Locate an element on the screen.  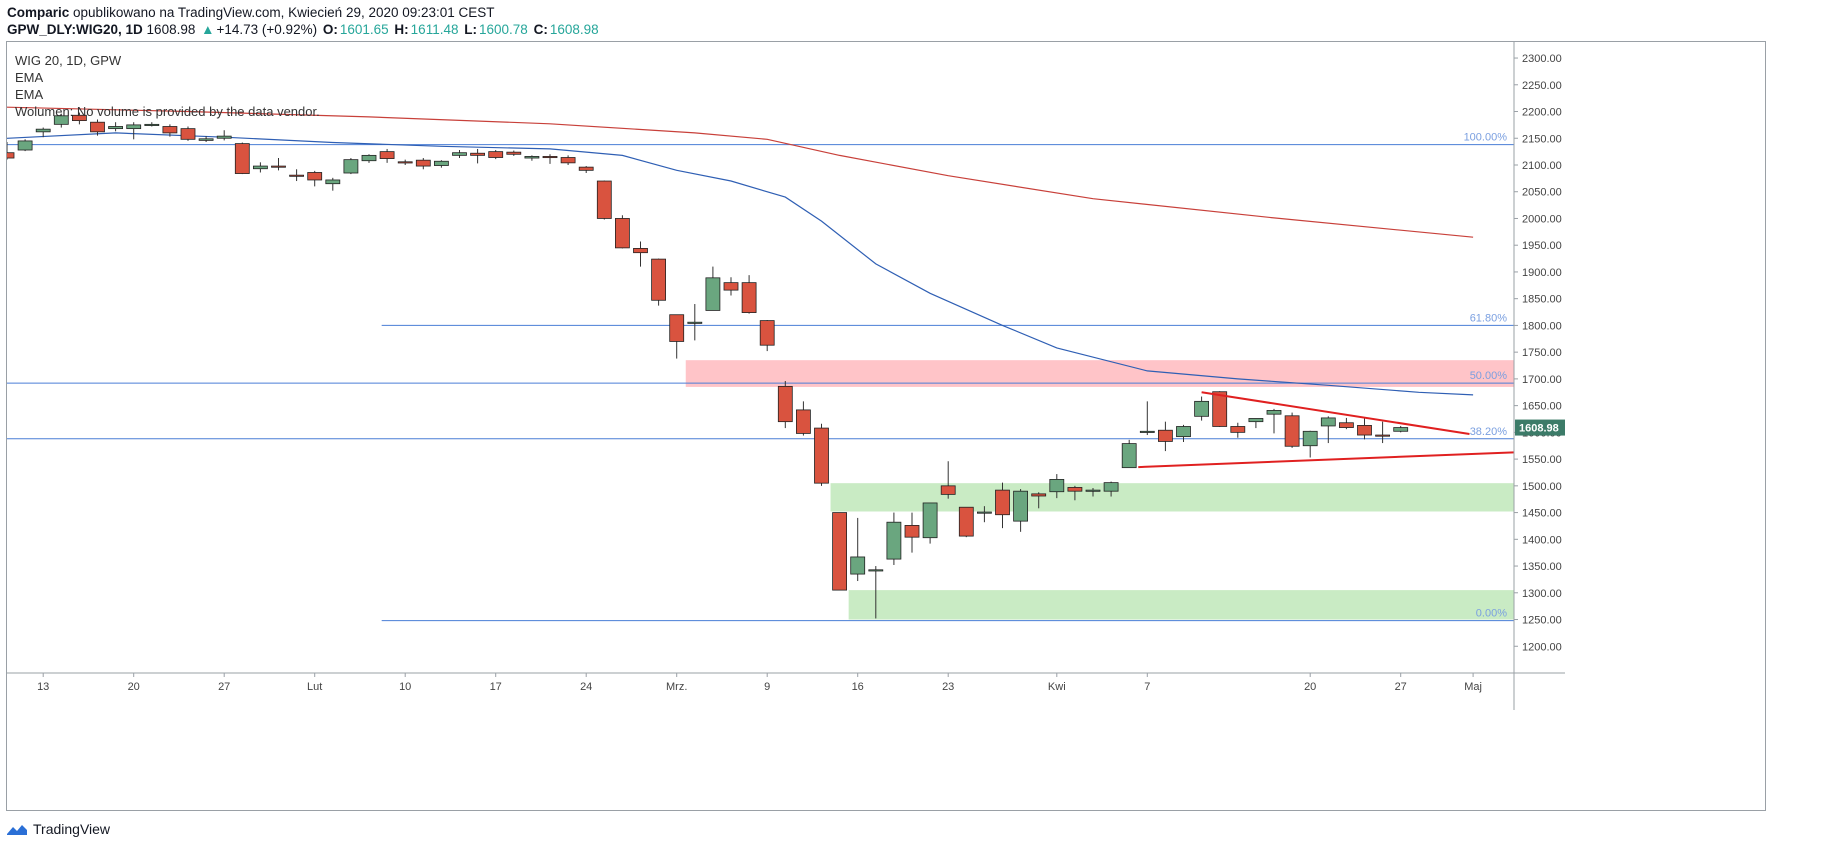
footer-brand: TradingView is located at coordinates (72, 829).